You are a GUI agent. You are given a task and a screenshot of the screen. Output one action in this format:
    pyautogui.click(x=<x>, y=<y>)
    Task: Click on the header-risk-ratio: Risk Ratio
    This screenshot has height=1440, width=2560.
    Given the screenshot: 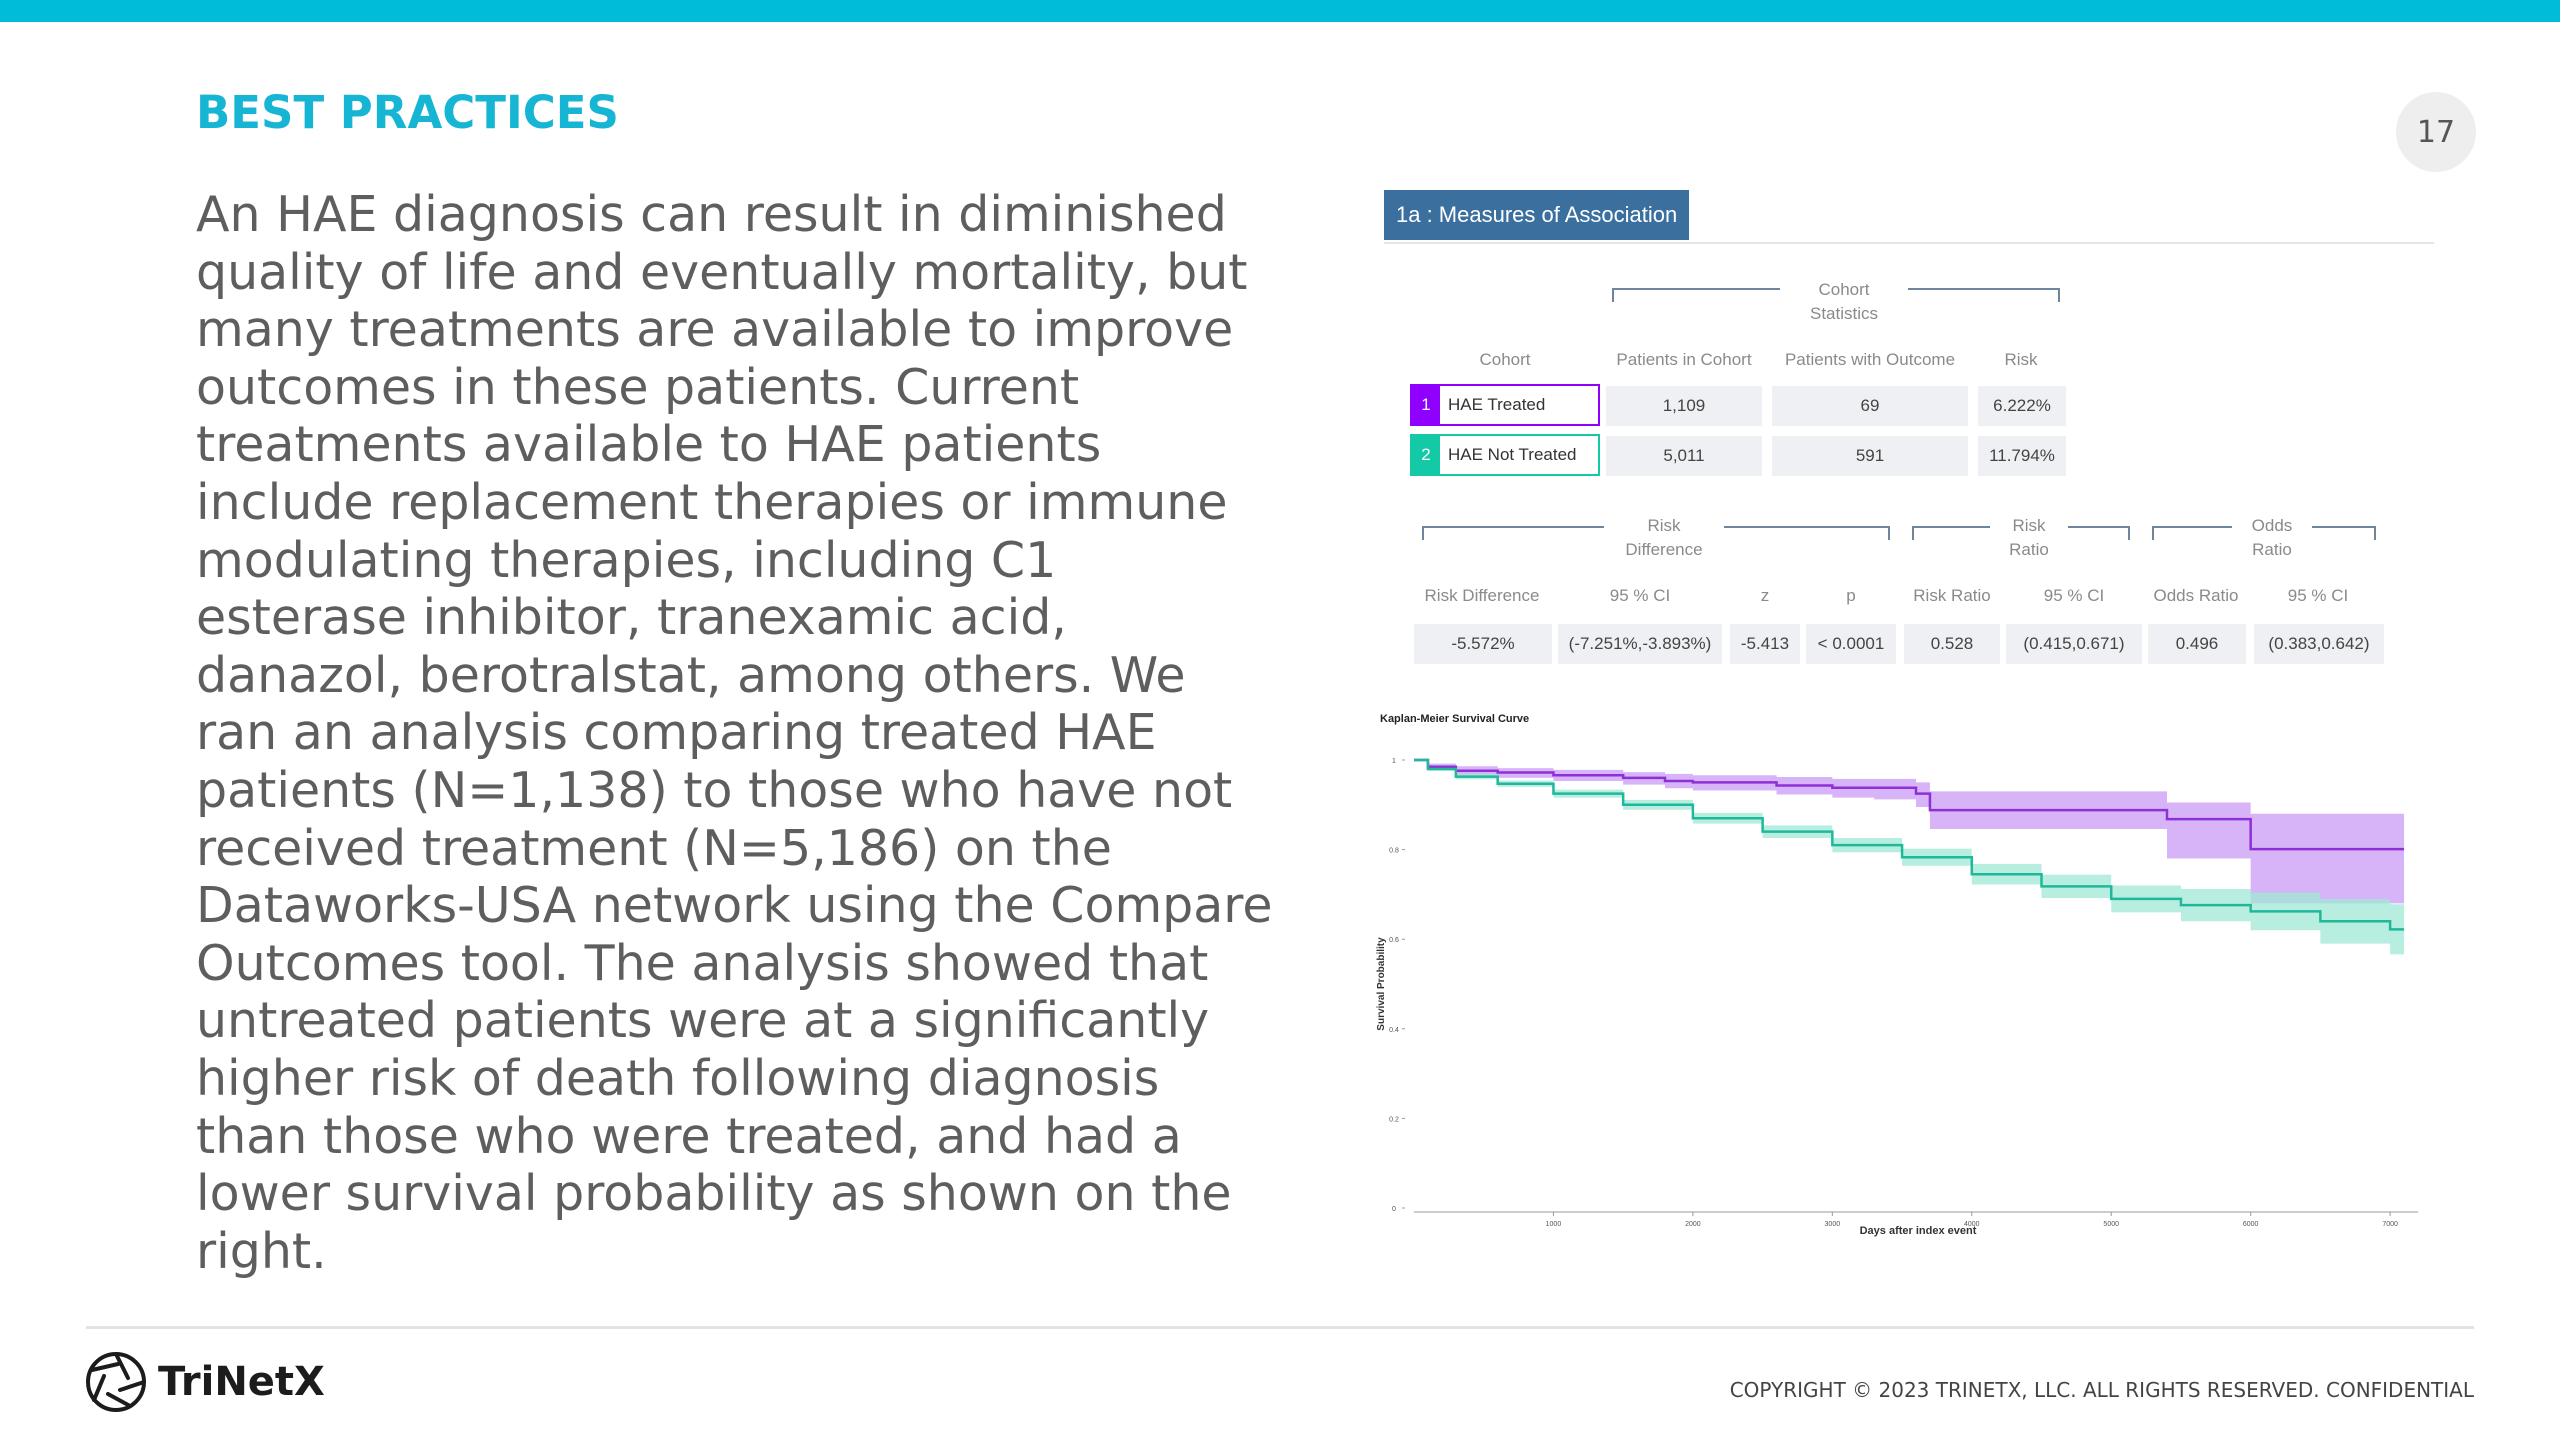 What is the action you would take?
    pyautogui.click(x=1952, y=595)
    